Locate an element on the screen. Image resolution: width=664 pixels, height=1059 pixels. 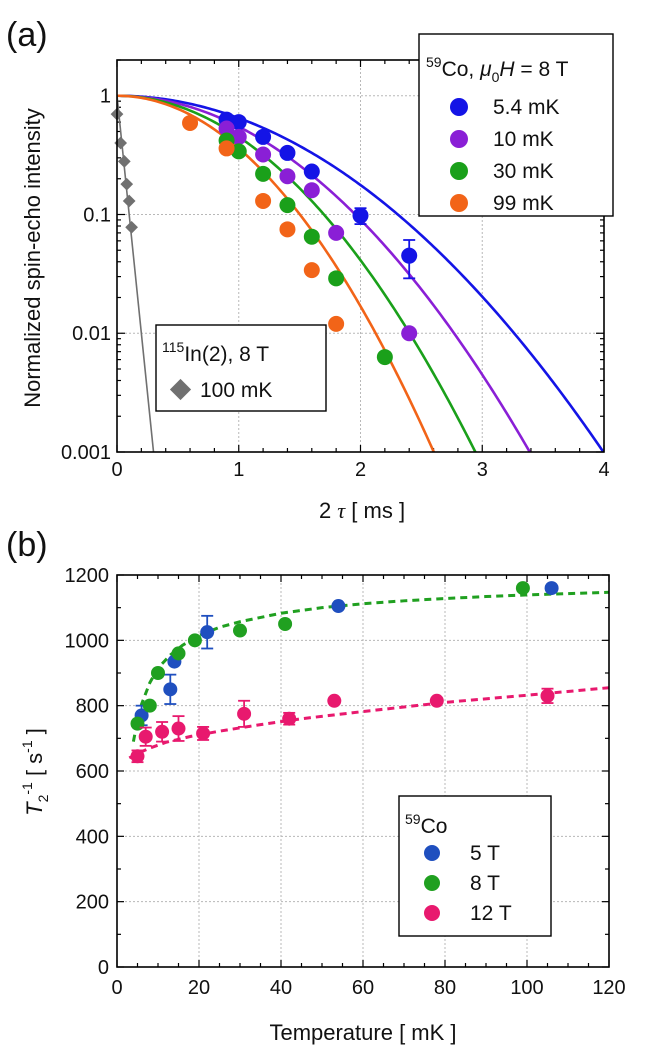
y-tick-label: 800 is located at coordinates (92, 707).